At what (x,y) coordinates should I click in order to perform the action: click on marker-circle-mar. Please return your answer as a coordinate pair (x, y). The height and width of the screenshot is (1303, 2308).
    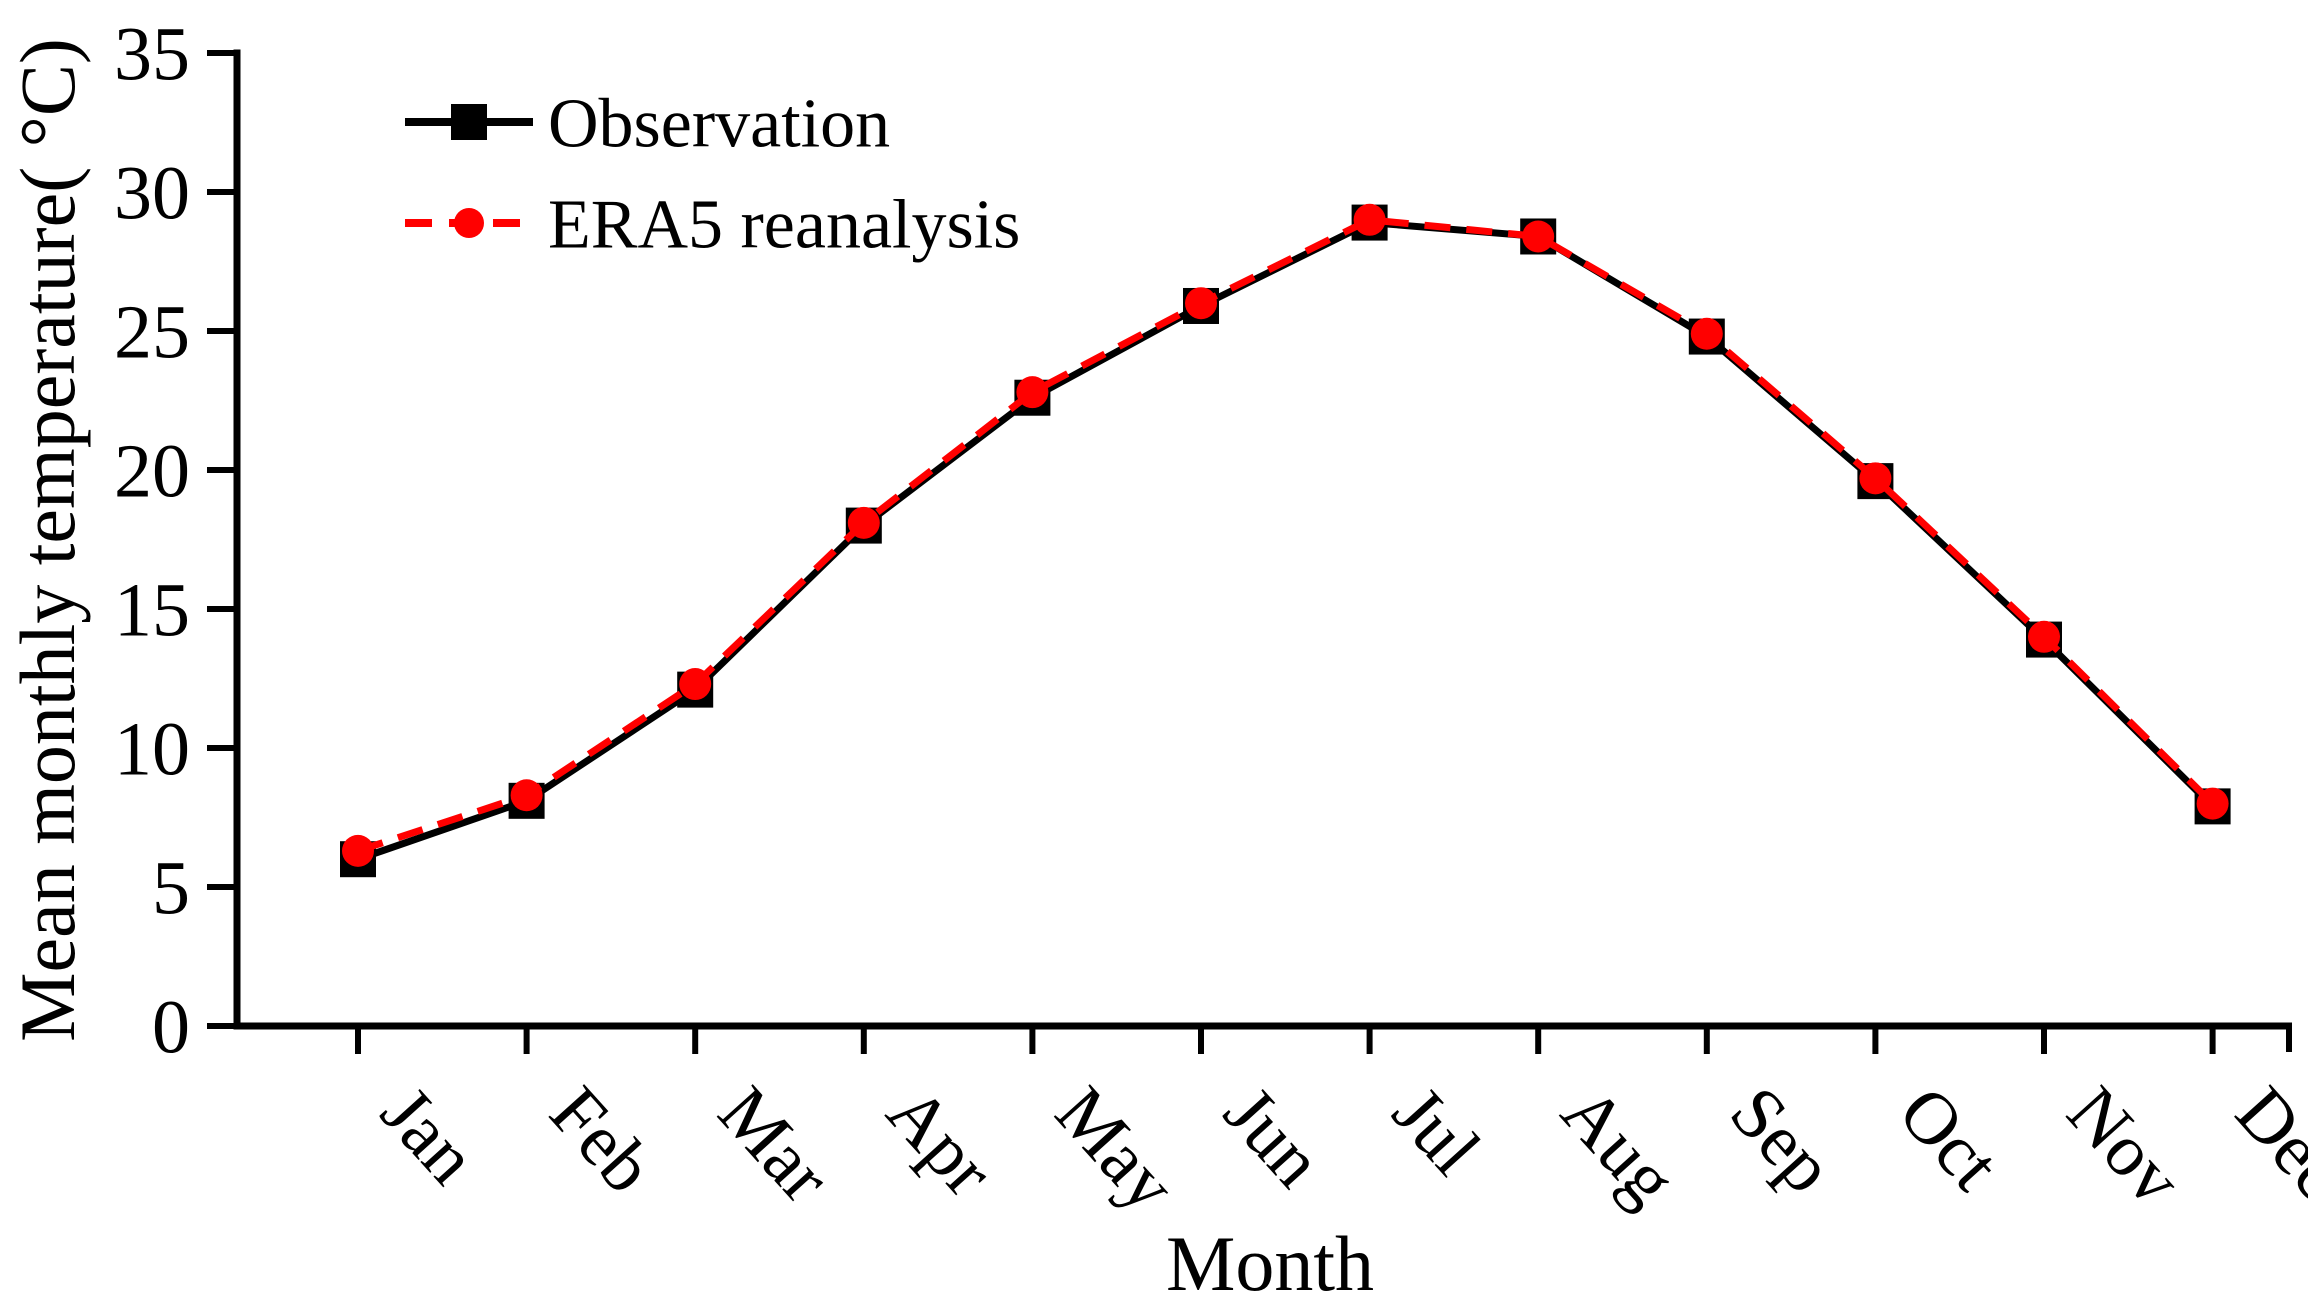
    Looking at the image, I should click on (695, 684).